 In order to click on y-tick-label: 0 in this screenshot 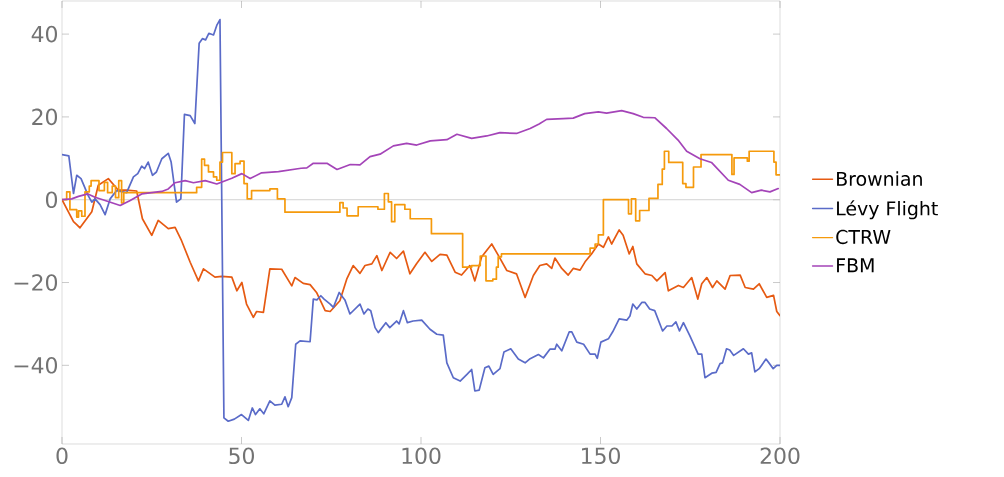, I will do `click(51, 199)`.